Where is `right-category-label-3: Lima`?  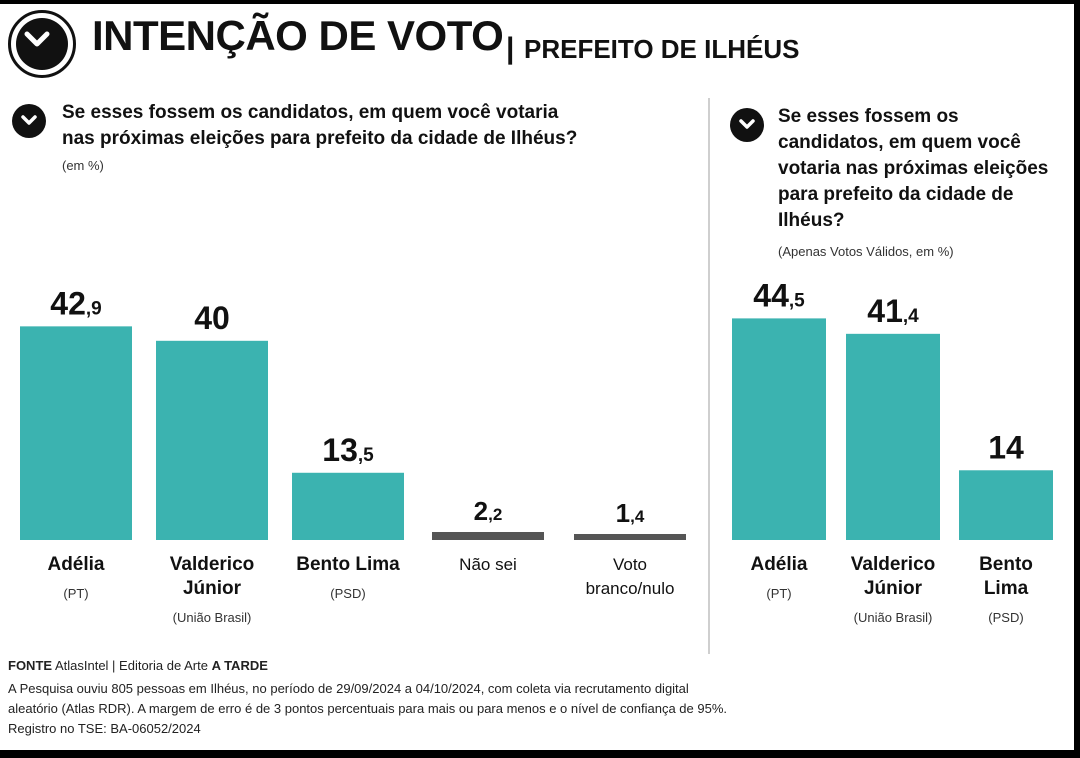 right-category-label-3: Lima is located at coordinates (1006, 588).